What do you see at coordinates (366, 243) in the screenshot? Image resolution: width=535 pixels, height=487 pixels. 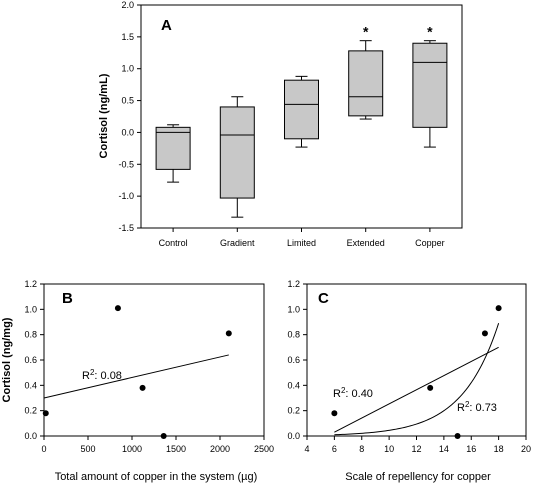 I see `x-tick-label: Extended` at bounding box center [366, 243].